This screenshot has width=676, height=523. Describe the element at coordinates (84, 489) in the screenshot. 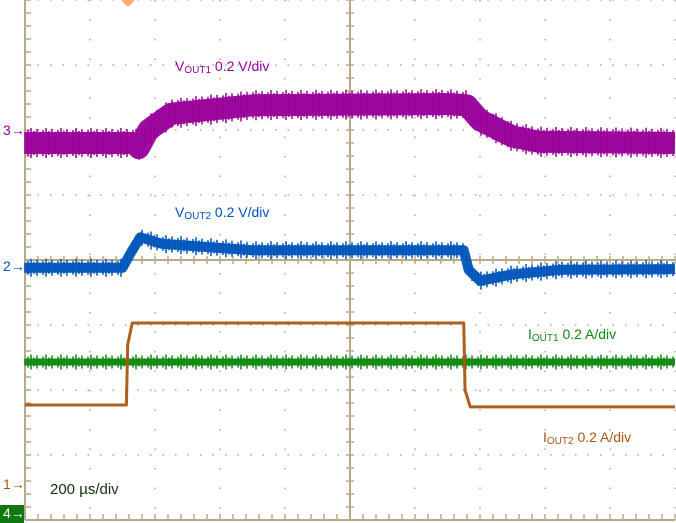

I see `time-scale-label: 200 µs/div` at that location.